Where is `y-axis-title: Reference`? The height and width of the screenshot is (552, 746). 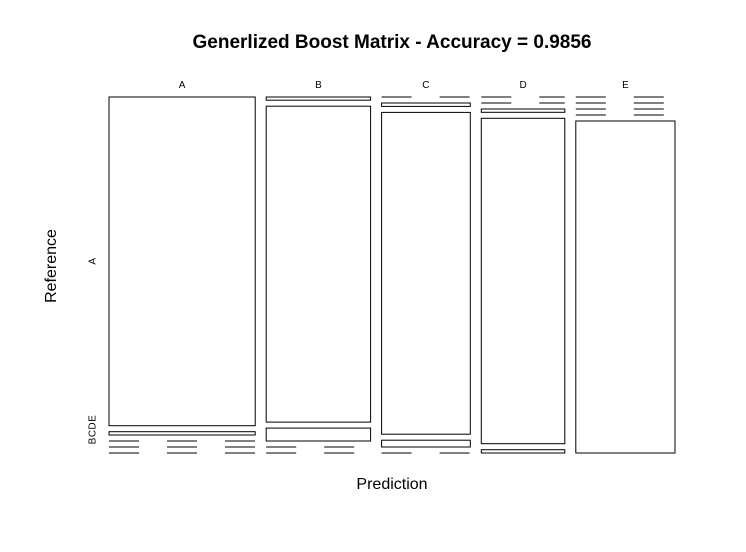 y-axis-title: Reference is located at coordinates (51, 266).